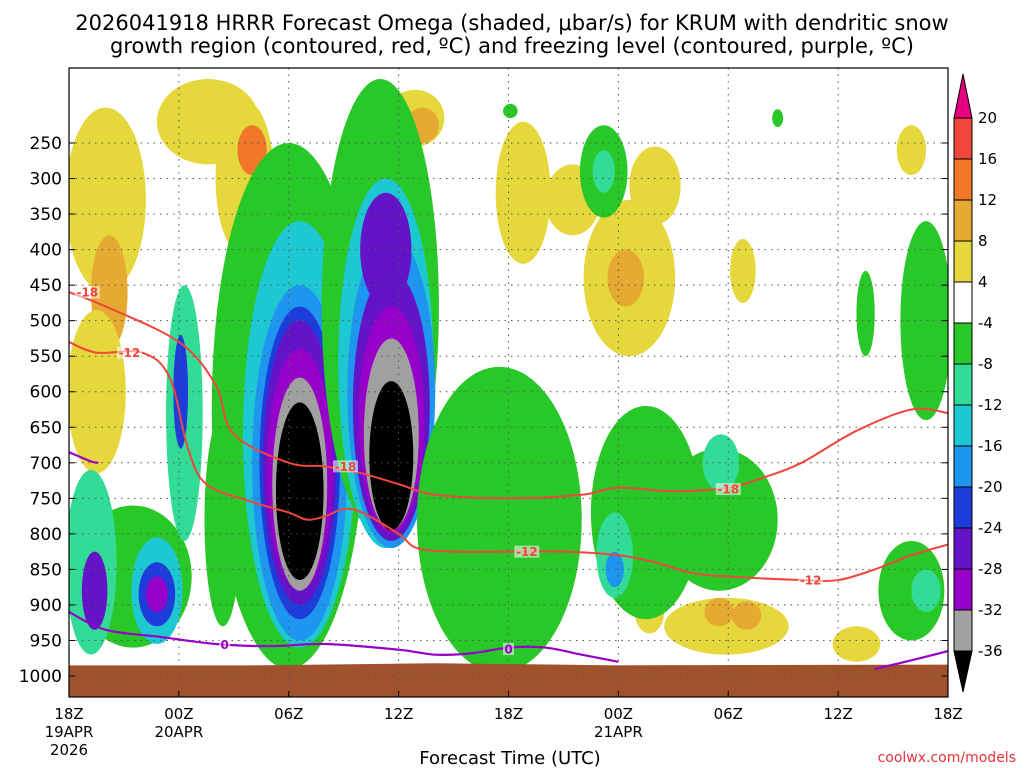 The image size is (1024, 768). Describe the element at coordinates (46, 286) in the screenshot. I see `y-tick-label-450: 450` at that location.